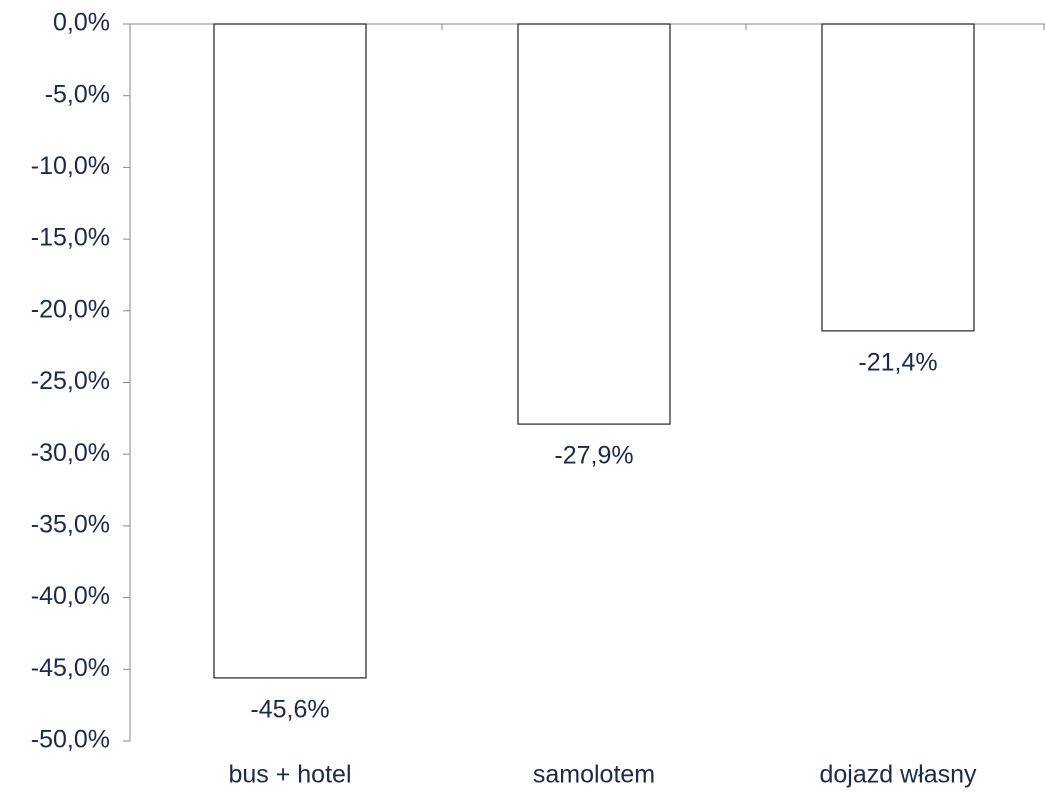 The height and width of the screenshot is (792, 1045). Describe the element at coordinates (289, 710) in the screenshot. I see `value-label: -45,6%` at that location.